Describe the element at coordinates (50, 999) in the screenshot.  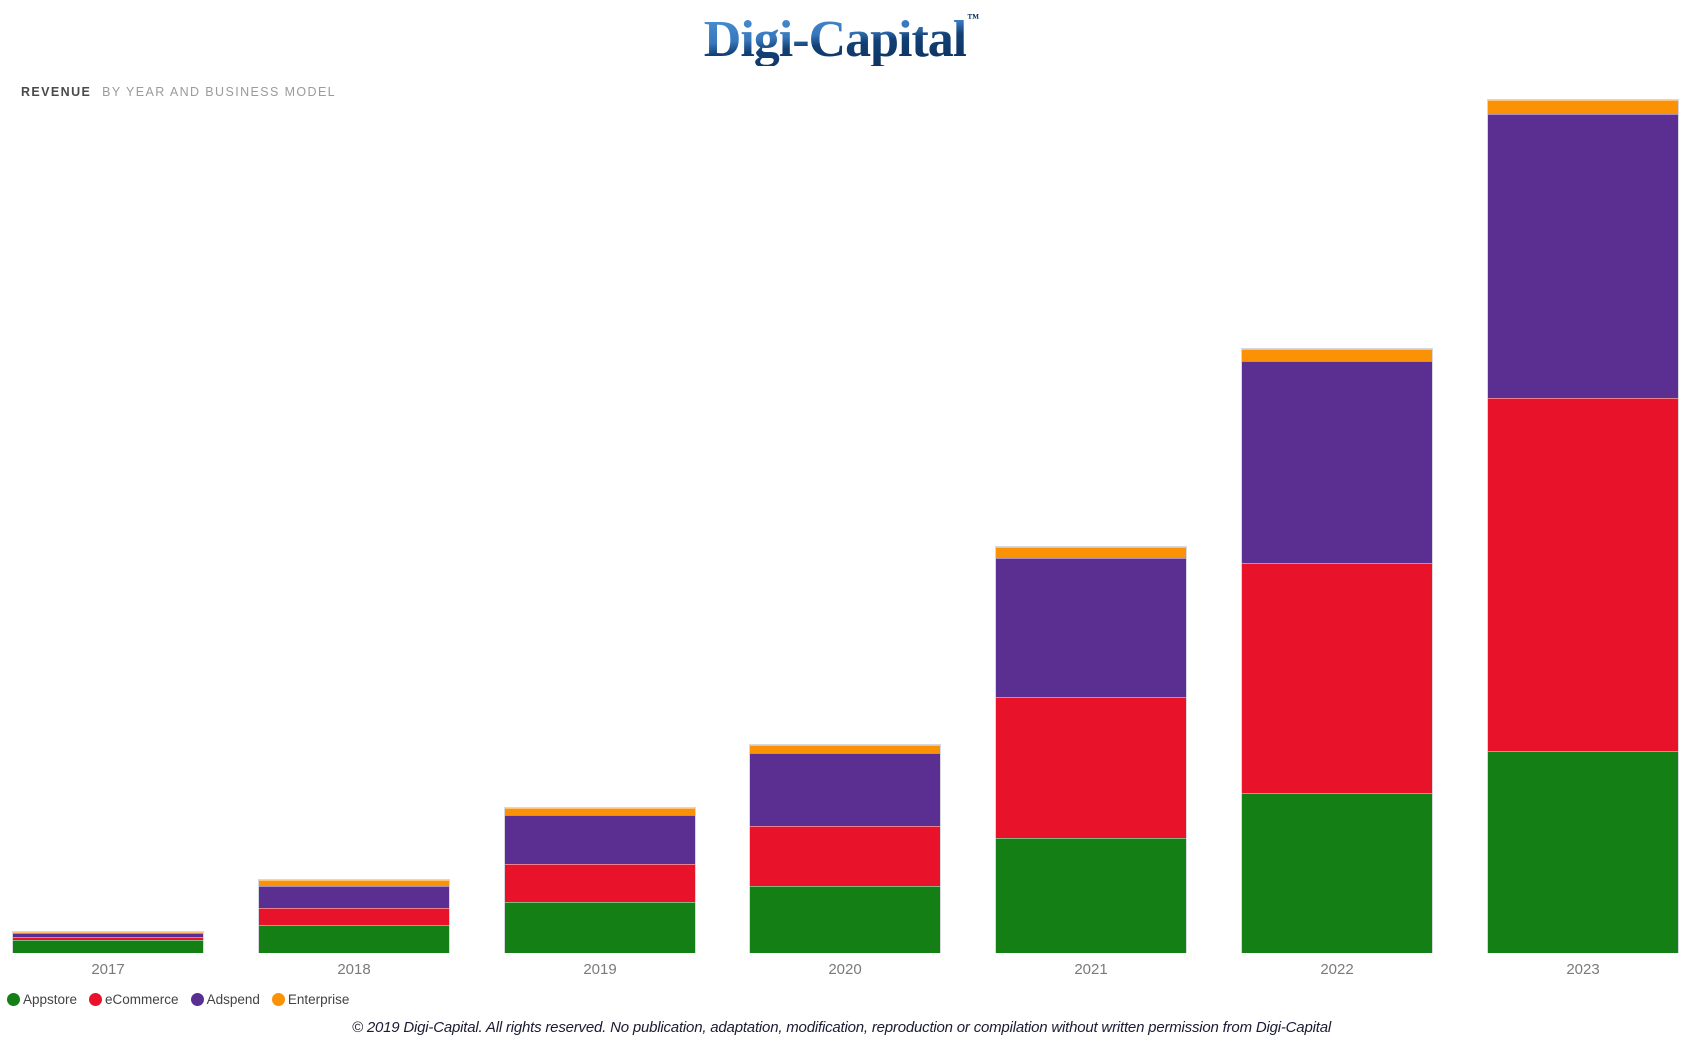
I see `legend-label: Appstore` at that location.